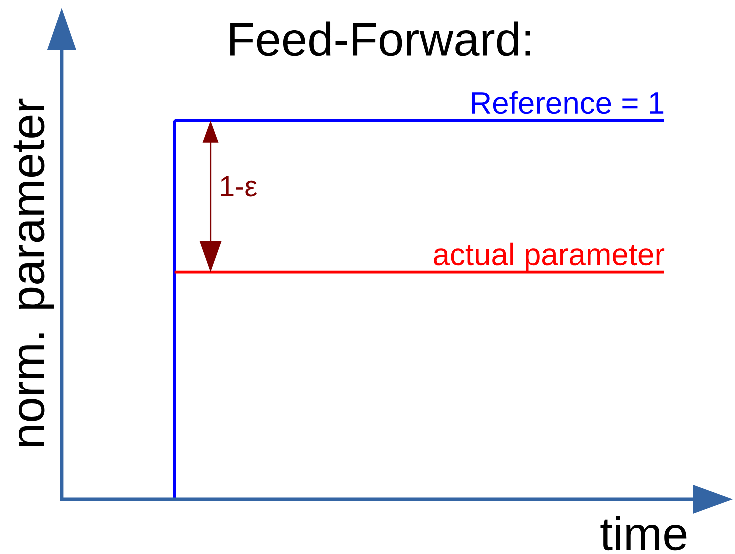 The width and height of the screenshot is (735, 554). Describe the element at coordinates (549, 257) in the screenshot. I see `series-label: actual parameter` at that location.